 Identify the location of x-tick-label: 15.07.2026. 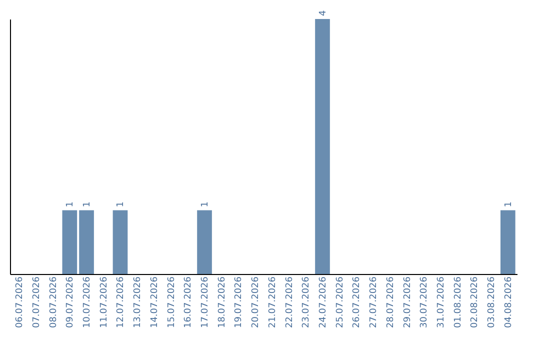
(171, 302).